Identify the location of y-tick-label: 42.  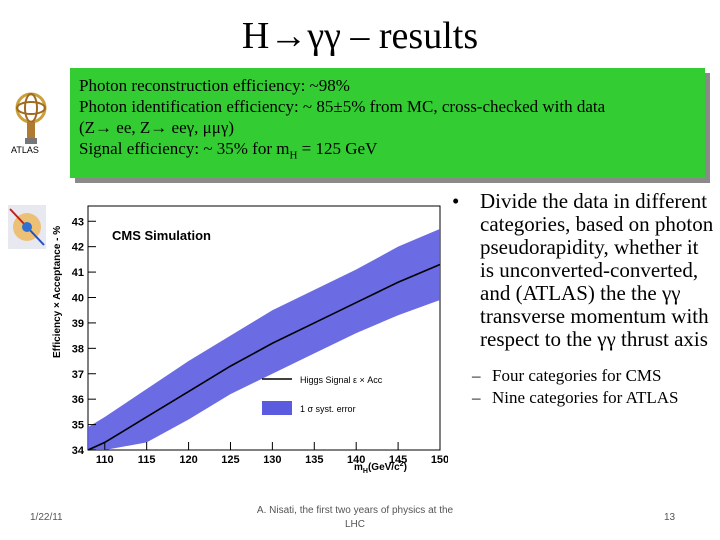
(78, 248).